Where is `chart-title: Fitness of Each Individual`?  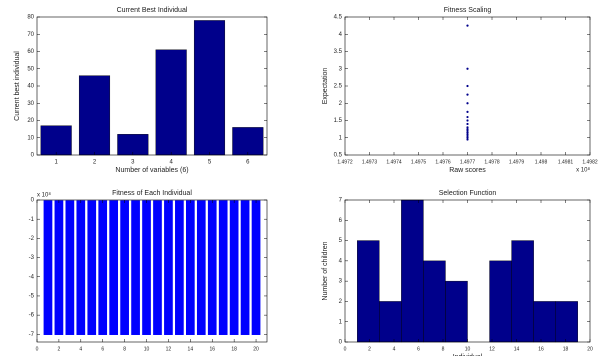
chart-title: Fitness of Each Individual is located at coordinates (152, 193).